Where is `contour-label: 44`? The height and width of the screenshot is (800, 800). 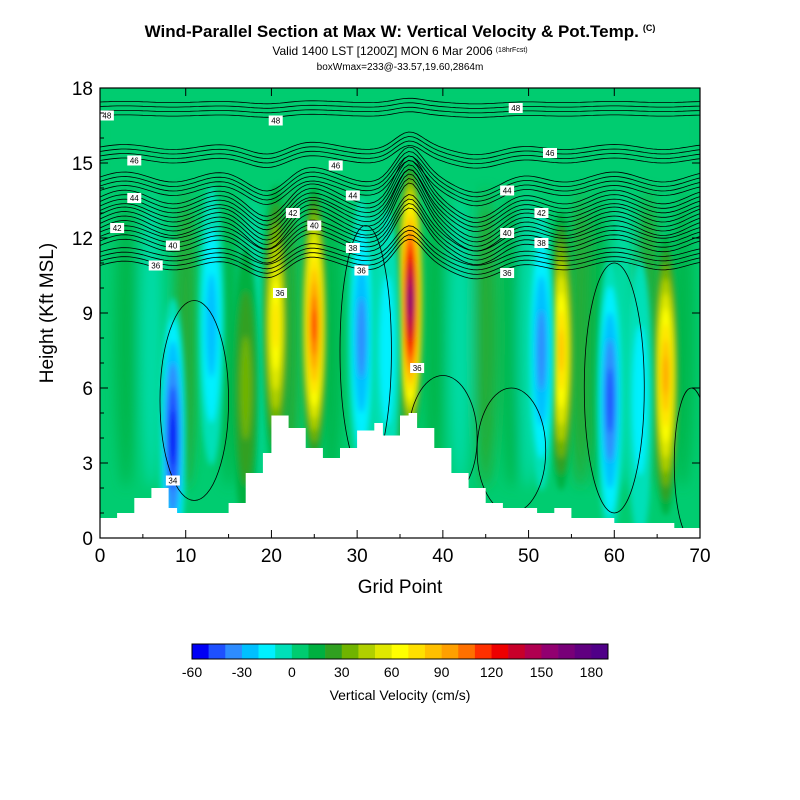 contour-label: 44 is located at coordinates (352, 195).